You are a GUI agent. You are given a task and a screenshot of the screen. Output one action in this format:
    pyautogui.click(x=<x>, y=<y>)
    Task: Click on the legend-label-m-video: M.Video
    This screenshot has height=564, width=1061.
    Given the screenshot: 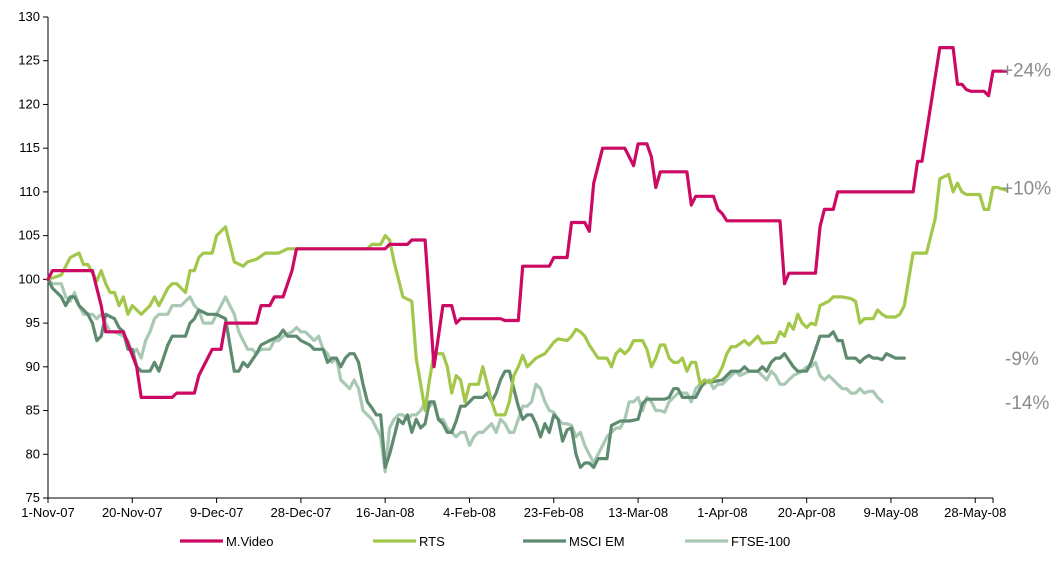 What is the action you would take?
    pyautogui.click(x=249, y=541)
    